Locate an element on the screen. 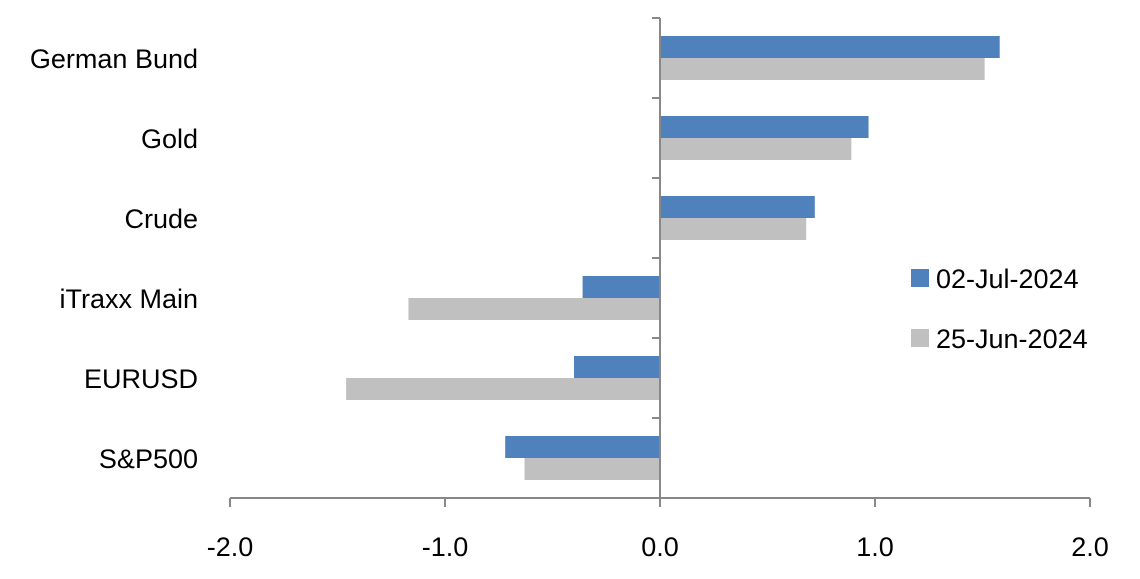 Image resolution: width=1140 pixels, height=579 pixels. x-tick-label: 0.0 is located at coordinates (660, 547).